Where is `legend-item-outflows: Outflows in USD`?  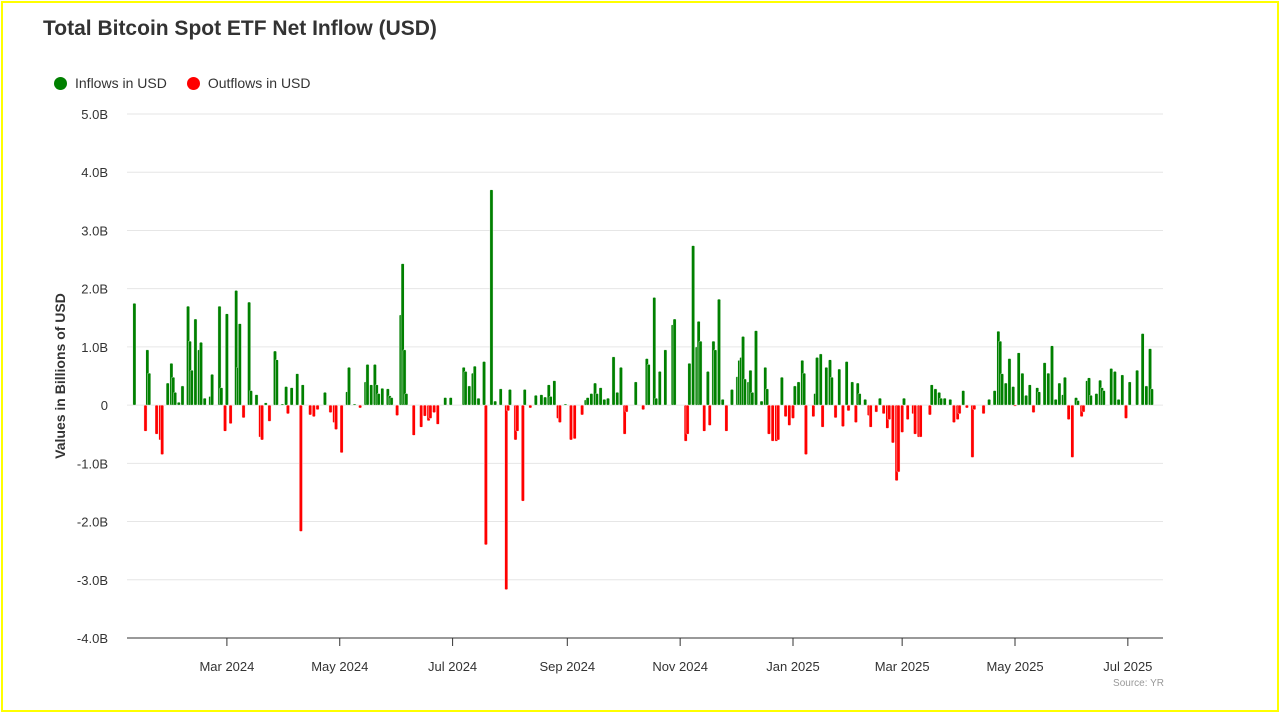 legend-item-outflows: Outflows in USD is located at coordinates (248, 83).